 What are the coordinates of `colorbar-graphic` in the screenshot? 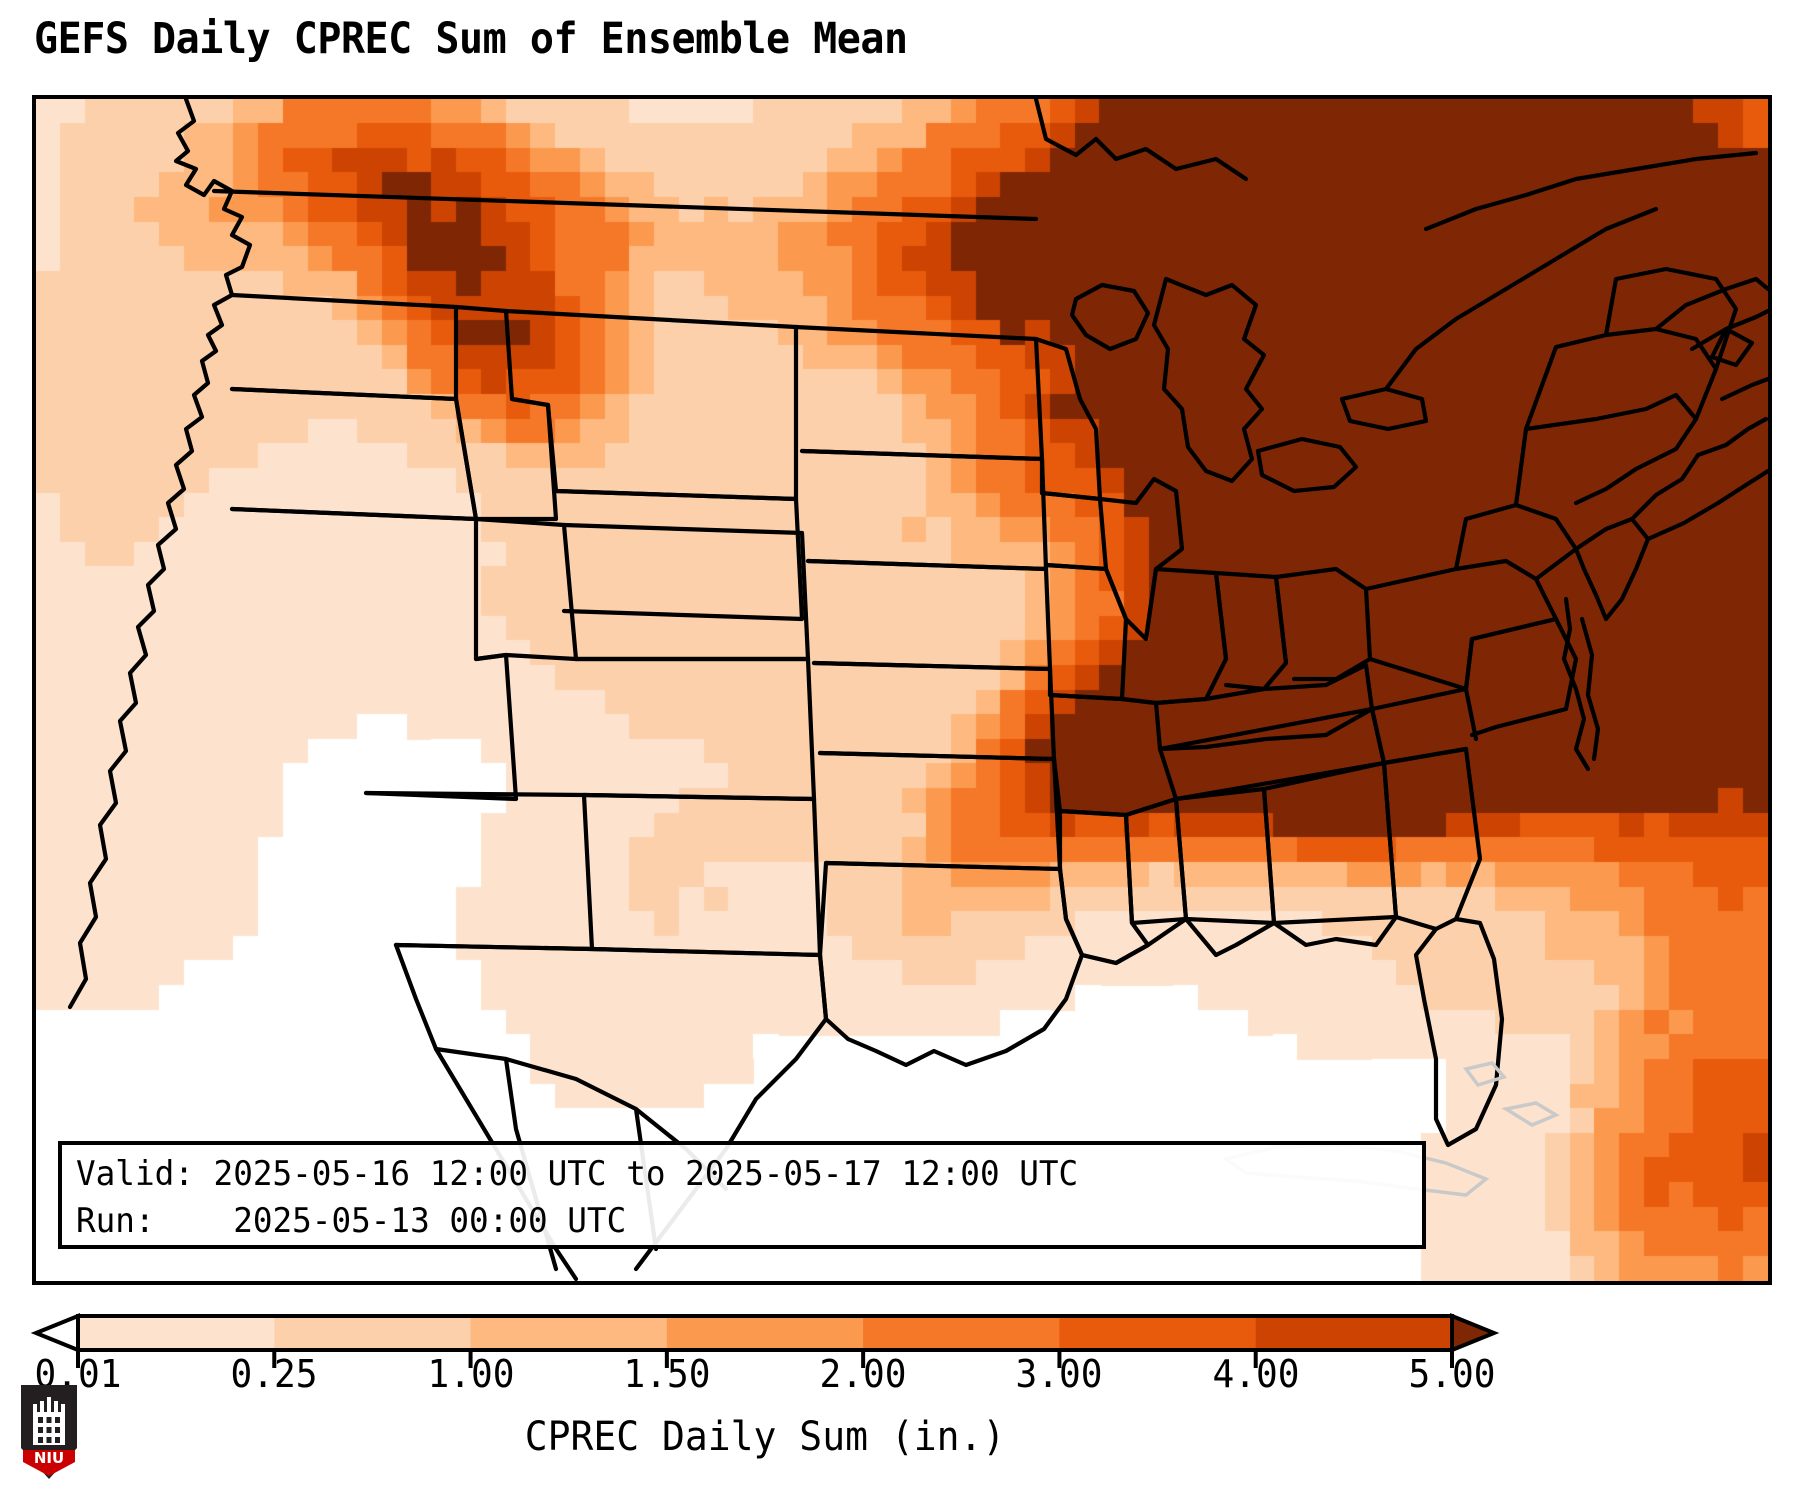 It's located at (765, 1340).